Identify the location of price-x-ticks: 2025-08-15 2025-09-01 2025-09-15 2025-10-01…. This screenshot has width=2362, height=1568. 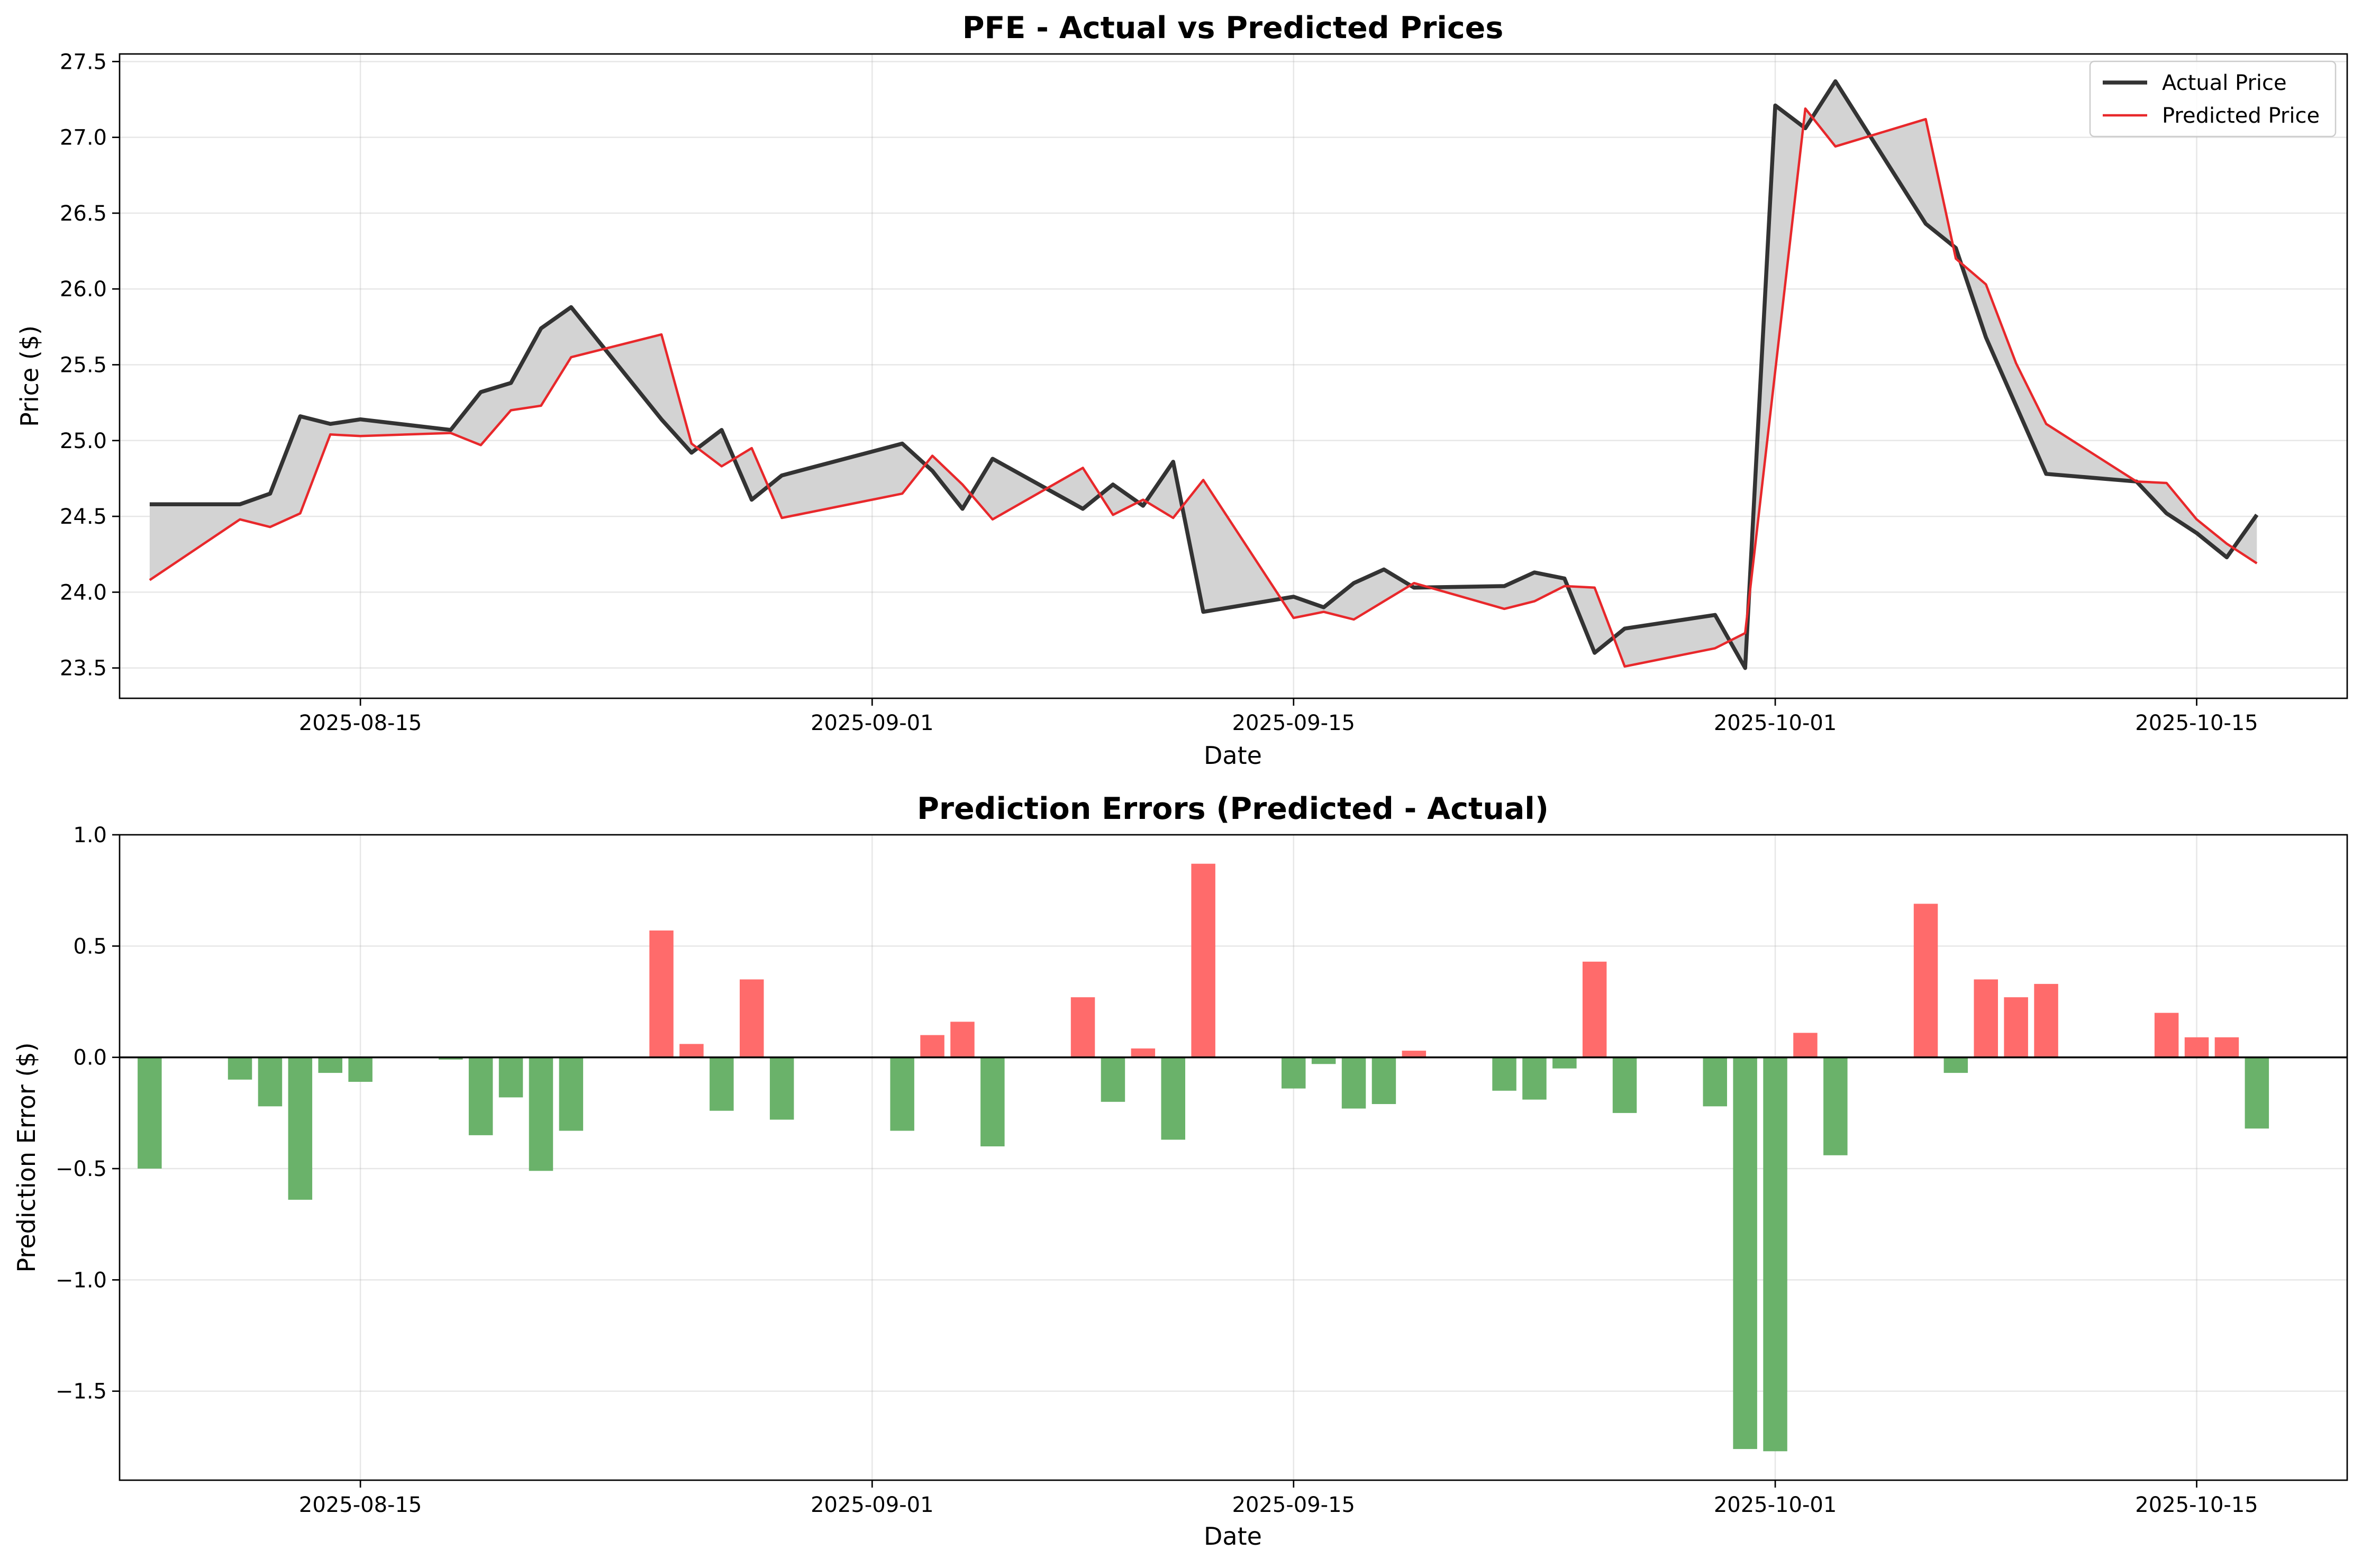
(1278, 716).